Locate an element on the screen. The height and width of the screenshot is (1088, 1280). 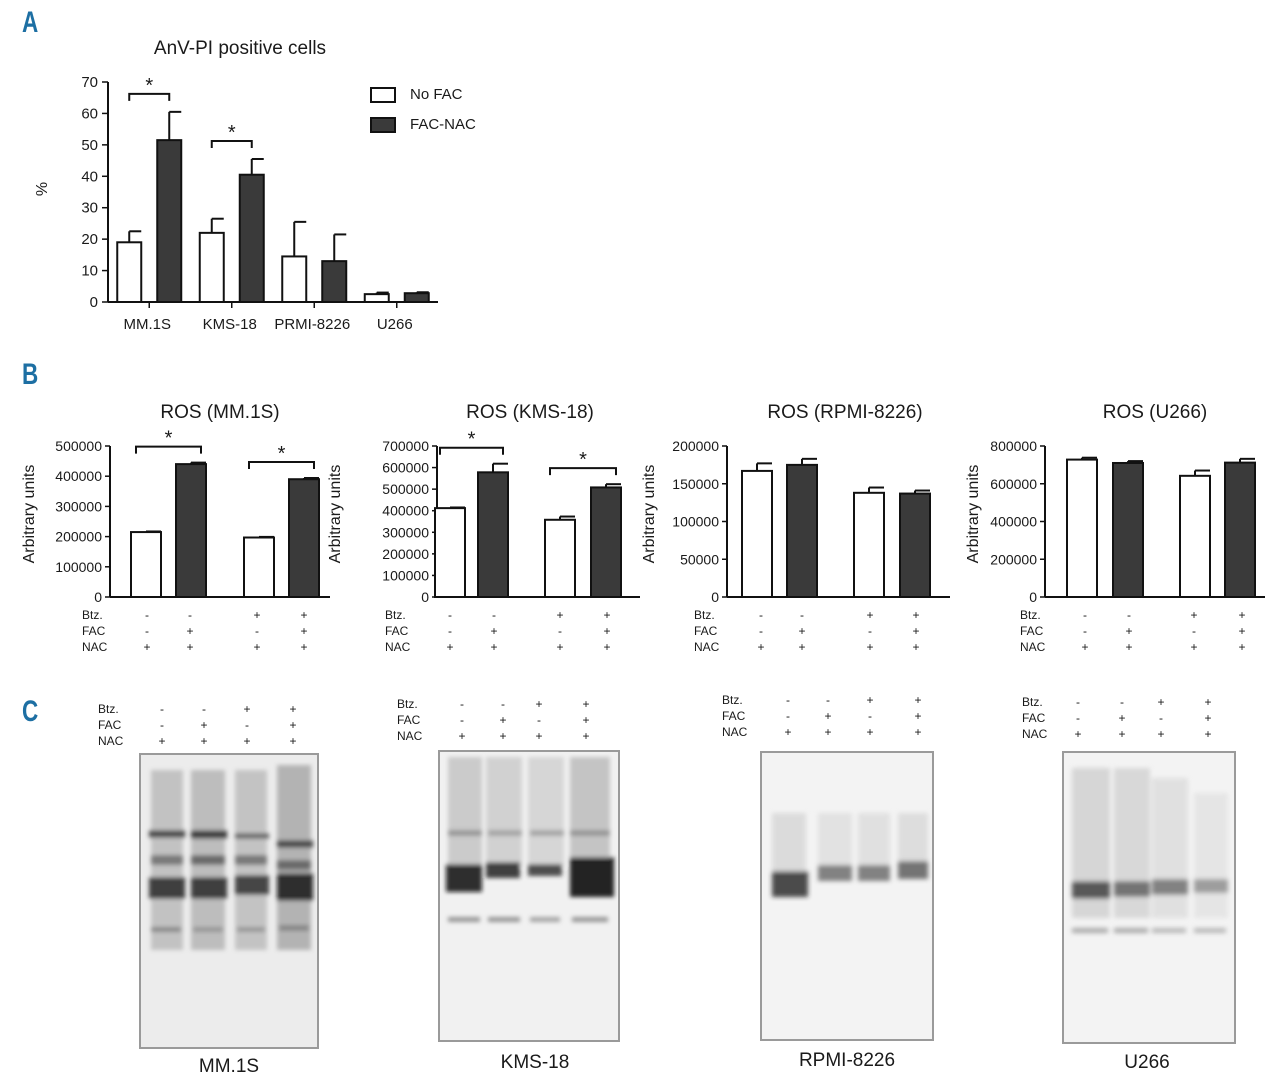
blot-caption-kms18: KMS-18 is located at coordinates (535, 1062).